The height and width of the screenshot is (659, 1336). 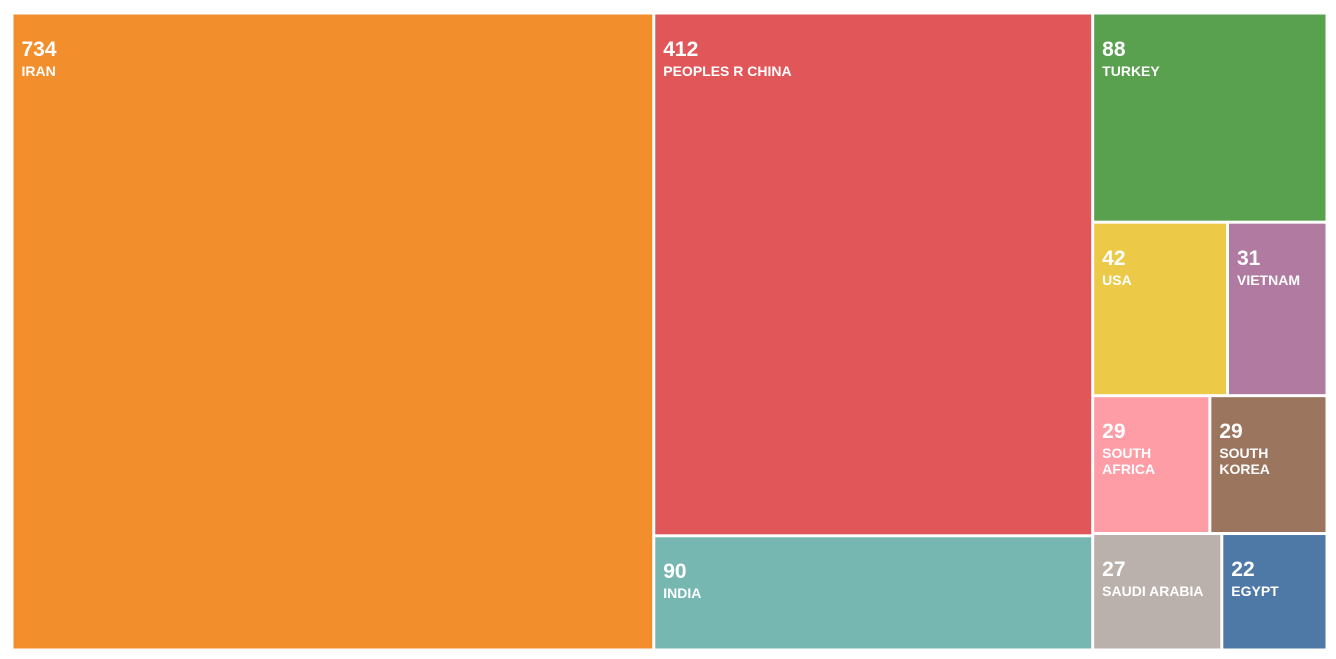 I want to click on category-label: USA, so click(x=1117, y=279).